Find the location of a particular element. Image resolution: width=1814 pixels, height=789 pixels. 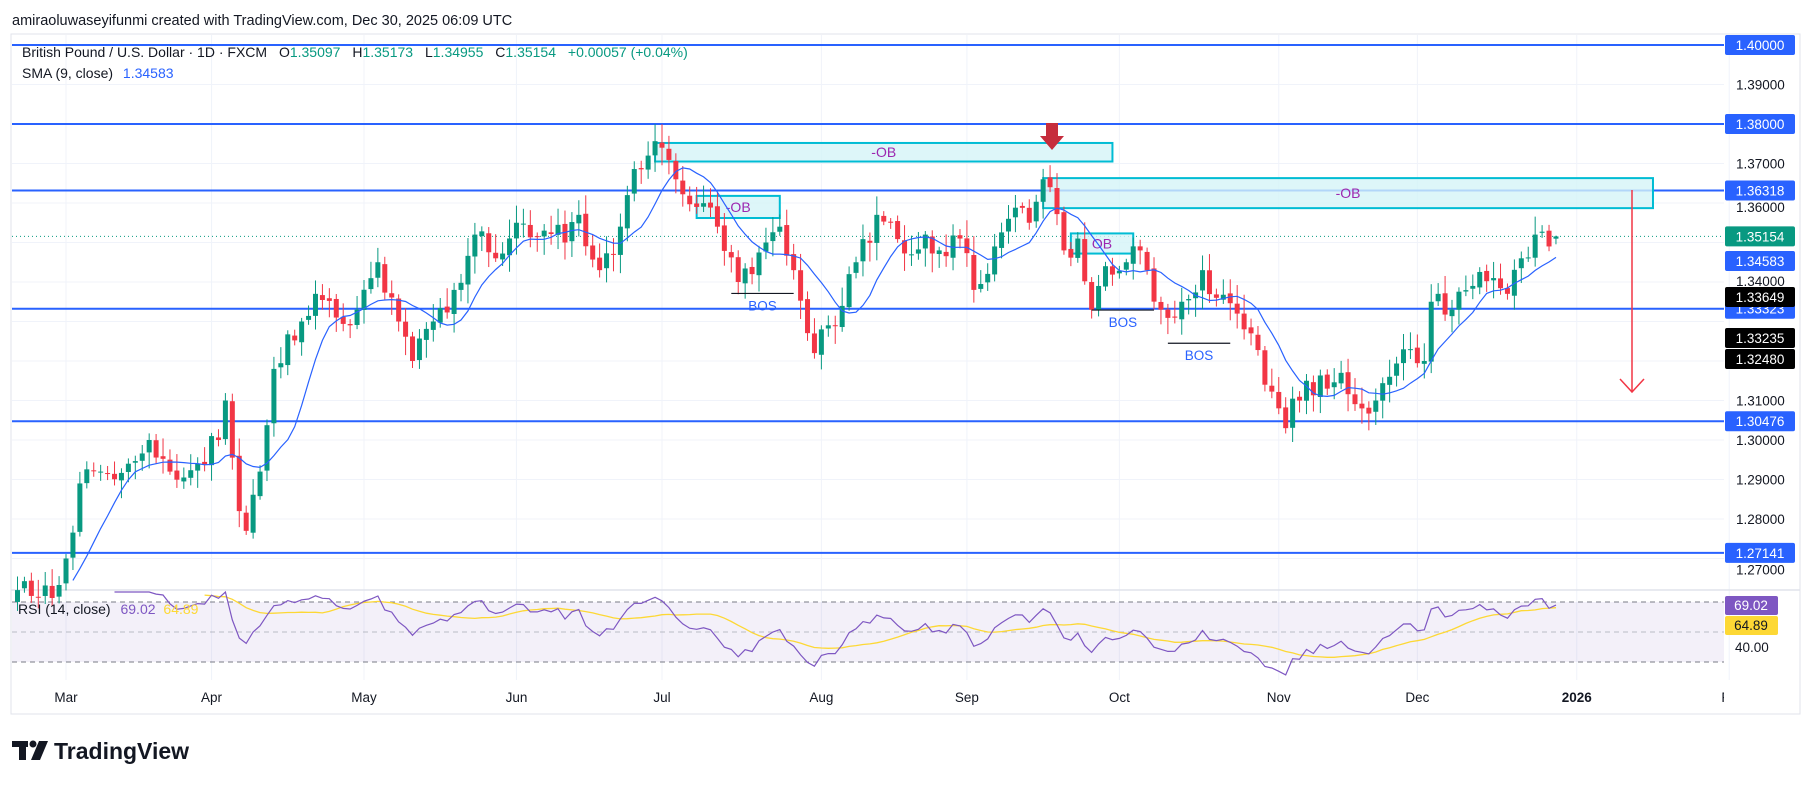

sell-marker is located at coordinates (1052, 136).